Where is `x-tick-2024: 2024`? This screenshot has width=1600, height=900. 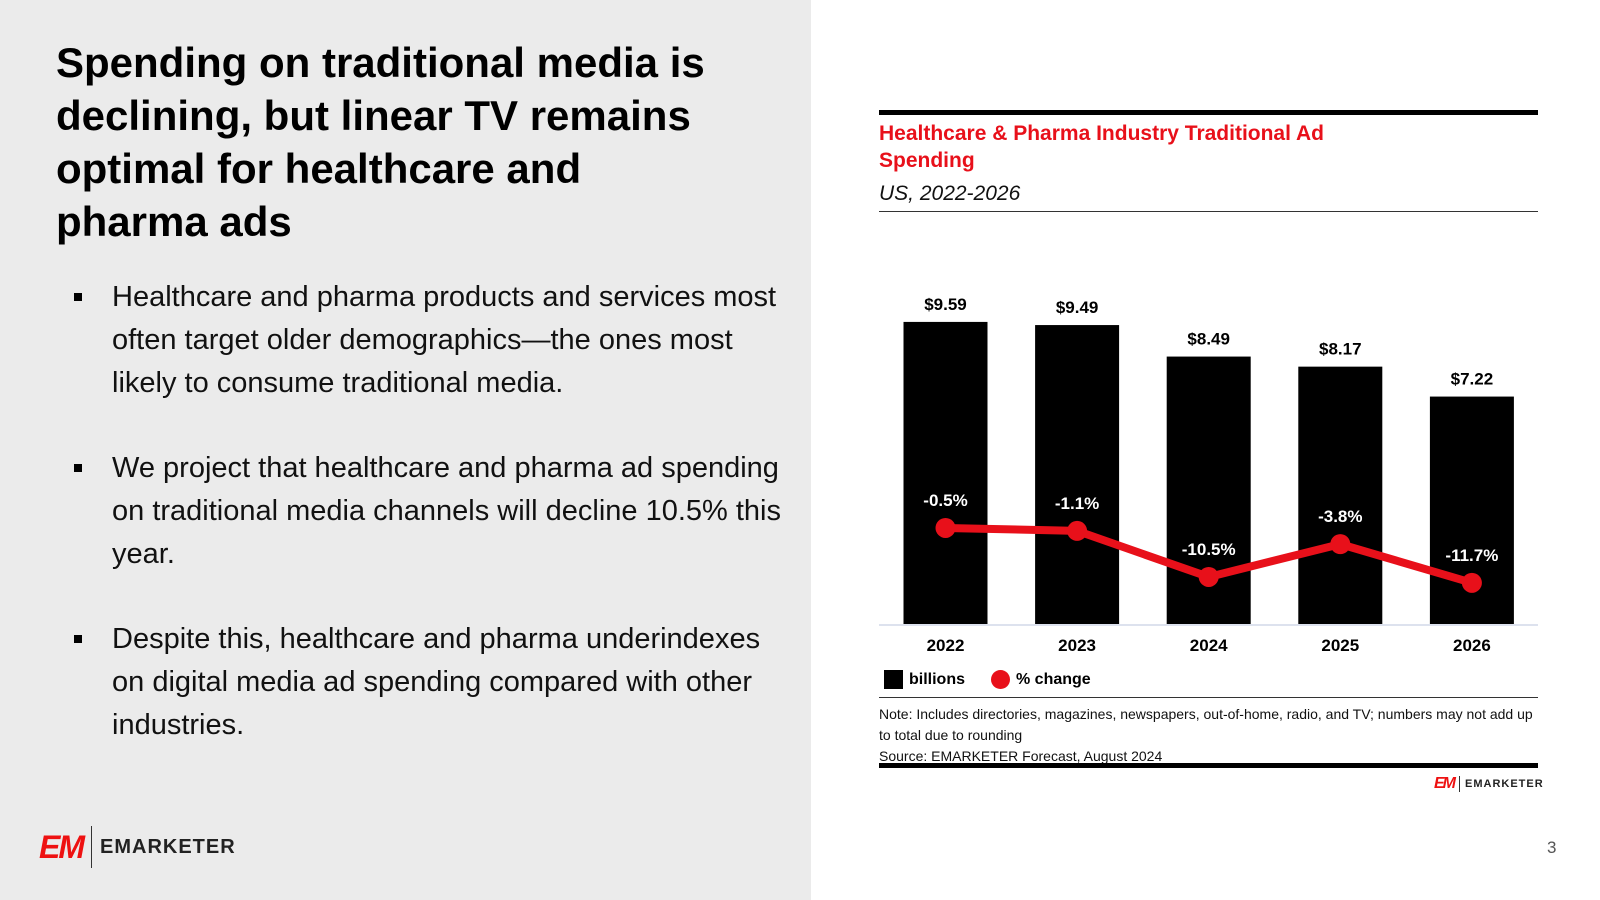
x-tick-2024: 2024 is located at coordinates (1209, 645).